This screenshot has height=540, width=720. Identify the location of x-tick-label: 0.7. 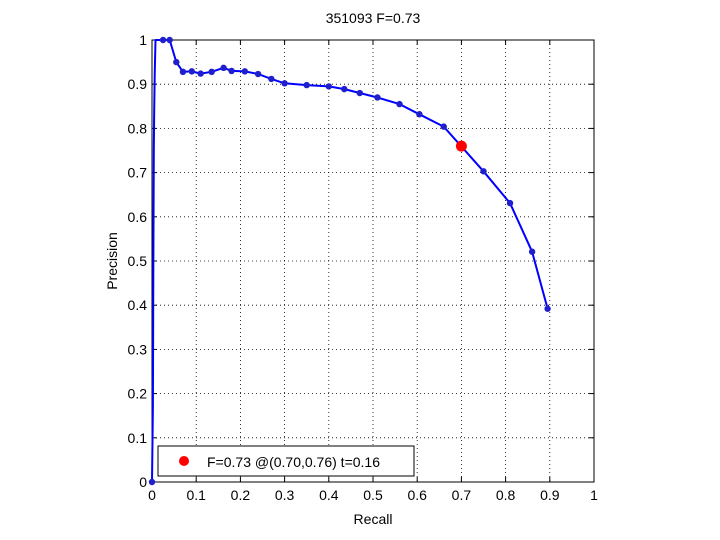
(462, 495).